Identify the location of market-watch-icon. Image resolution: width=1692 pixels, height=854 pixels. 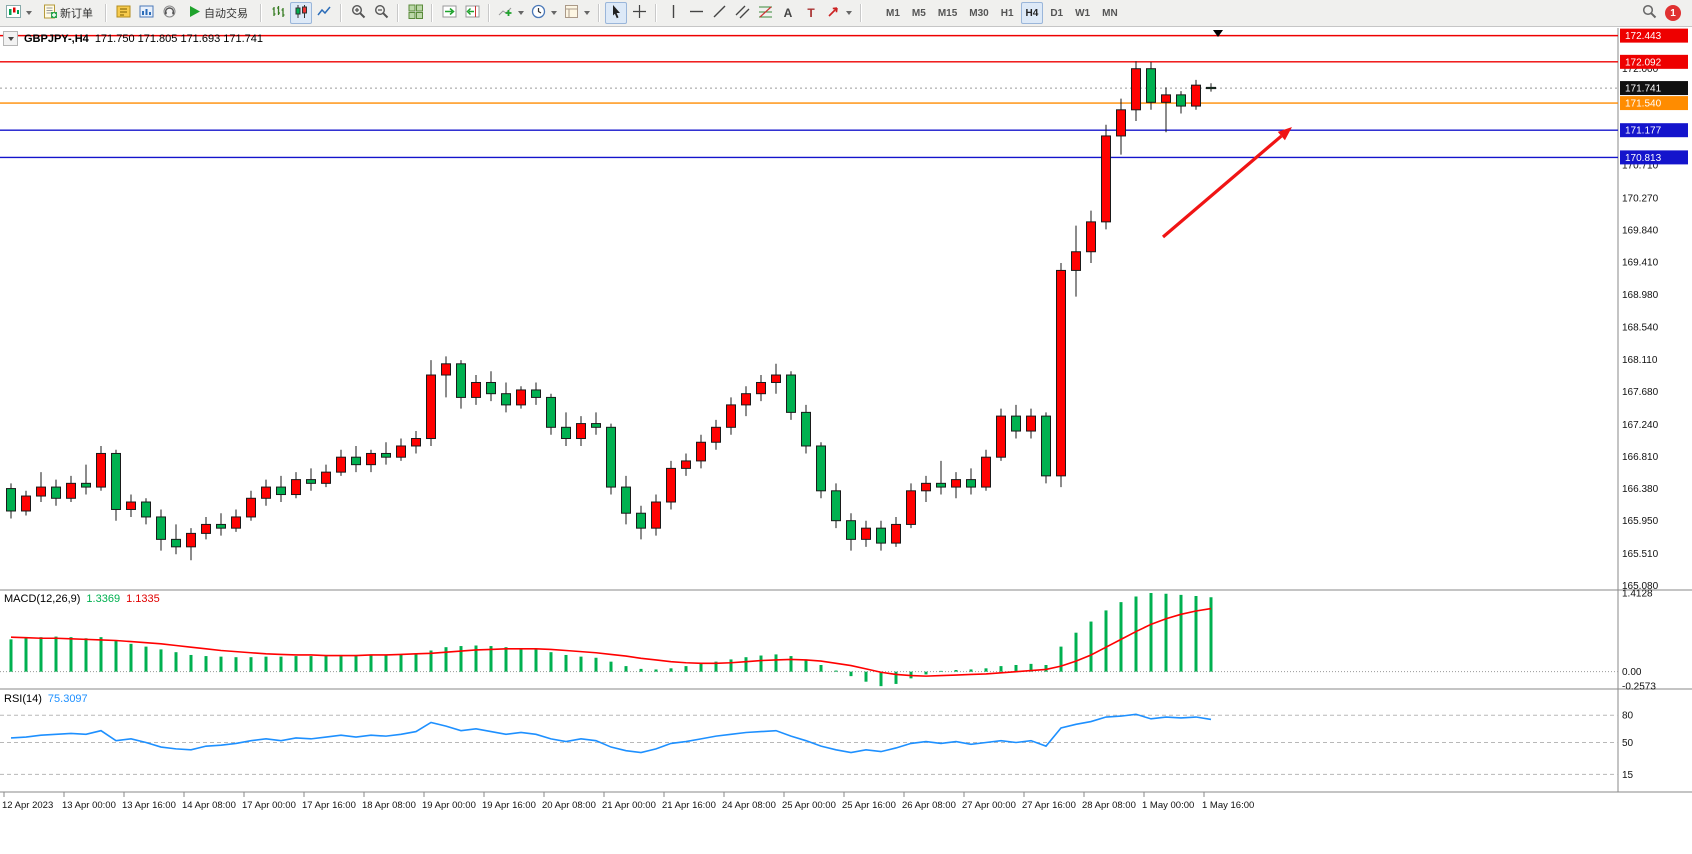
(146, 13).